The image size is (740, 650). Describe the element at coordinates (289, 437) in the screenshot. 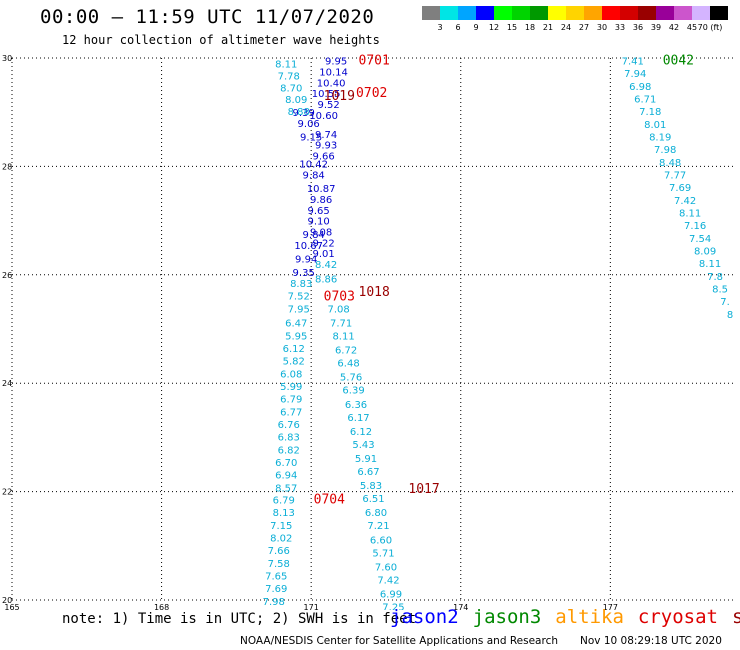

I see `wave-height-value: 6.83` at that location.